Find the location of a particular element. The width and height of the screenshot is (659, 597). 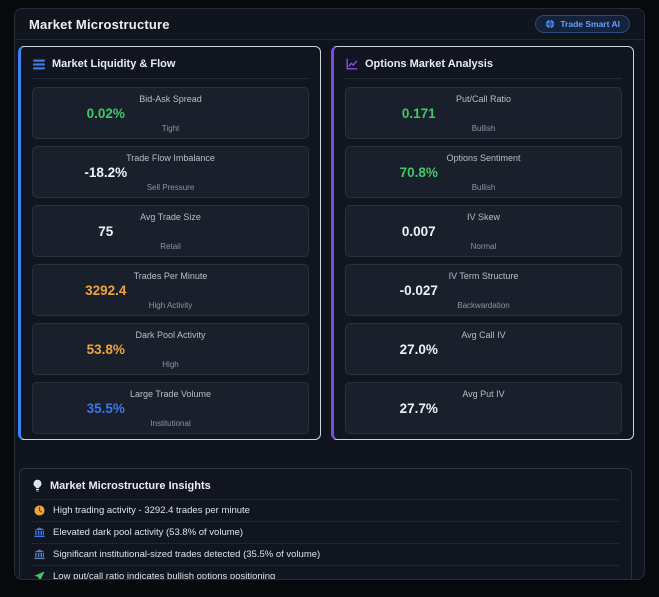

chart-line-icon is located at coordinates (352, 64).